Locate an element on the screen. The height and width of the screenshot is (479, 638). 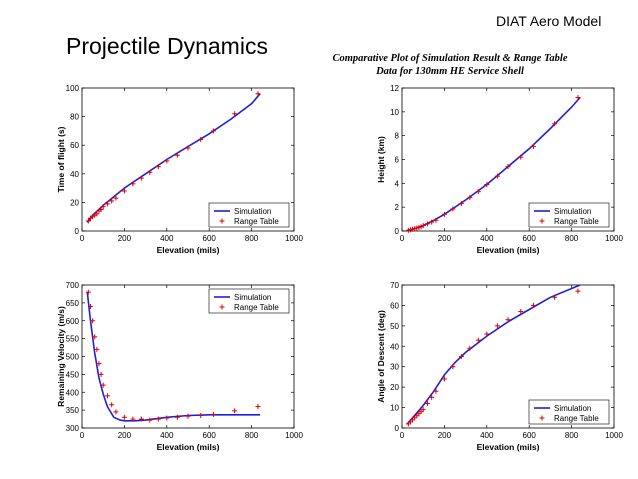
y-tick-label: 650 is located at coordinates (73, 303).